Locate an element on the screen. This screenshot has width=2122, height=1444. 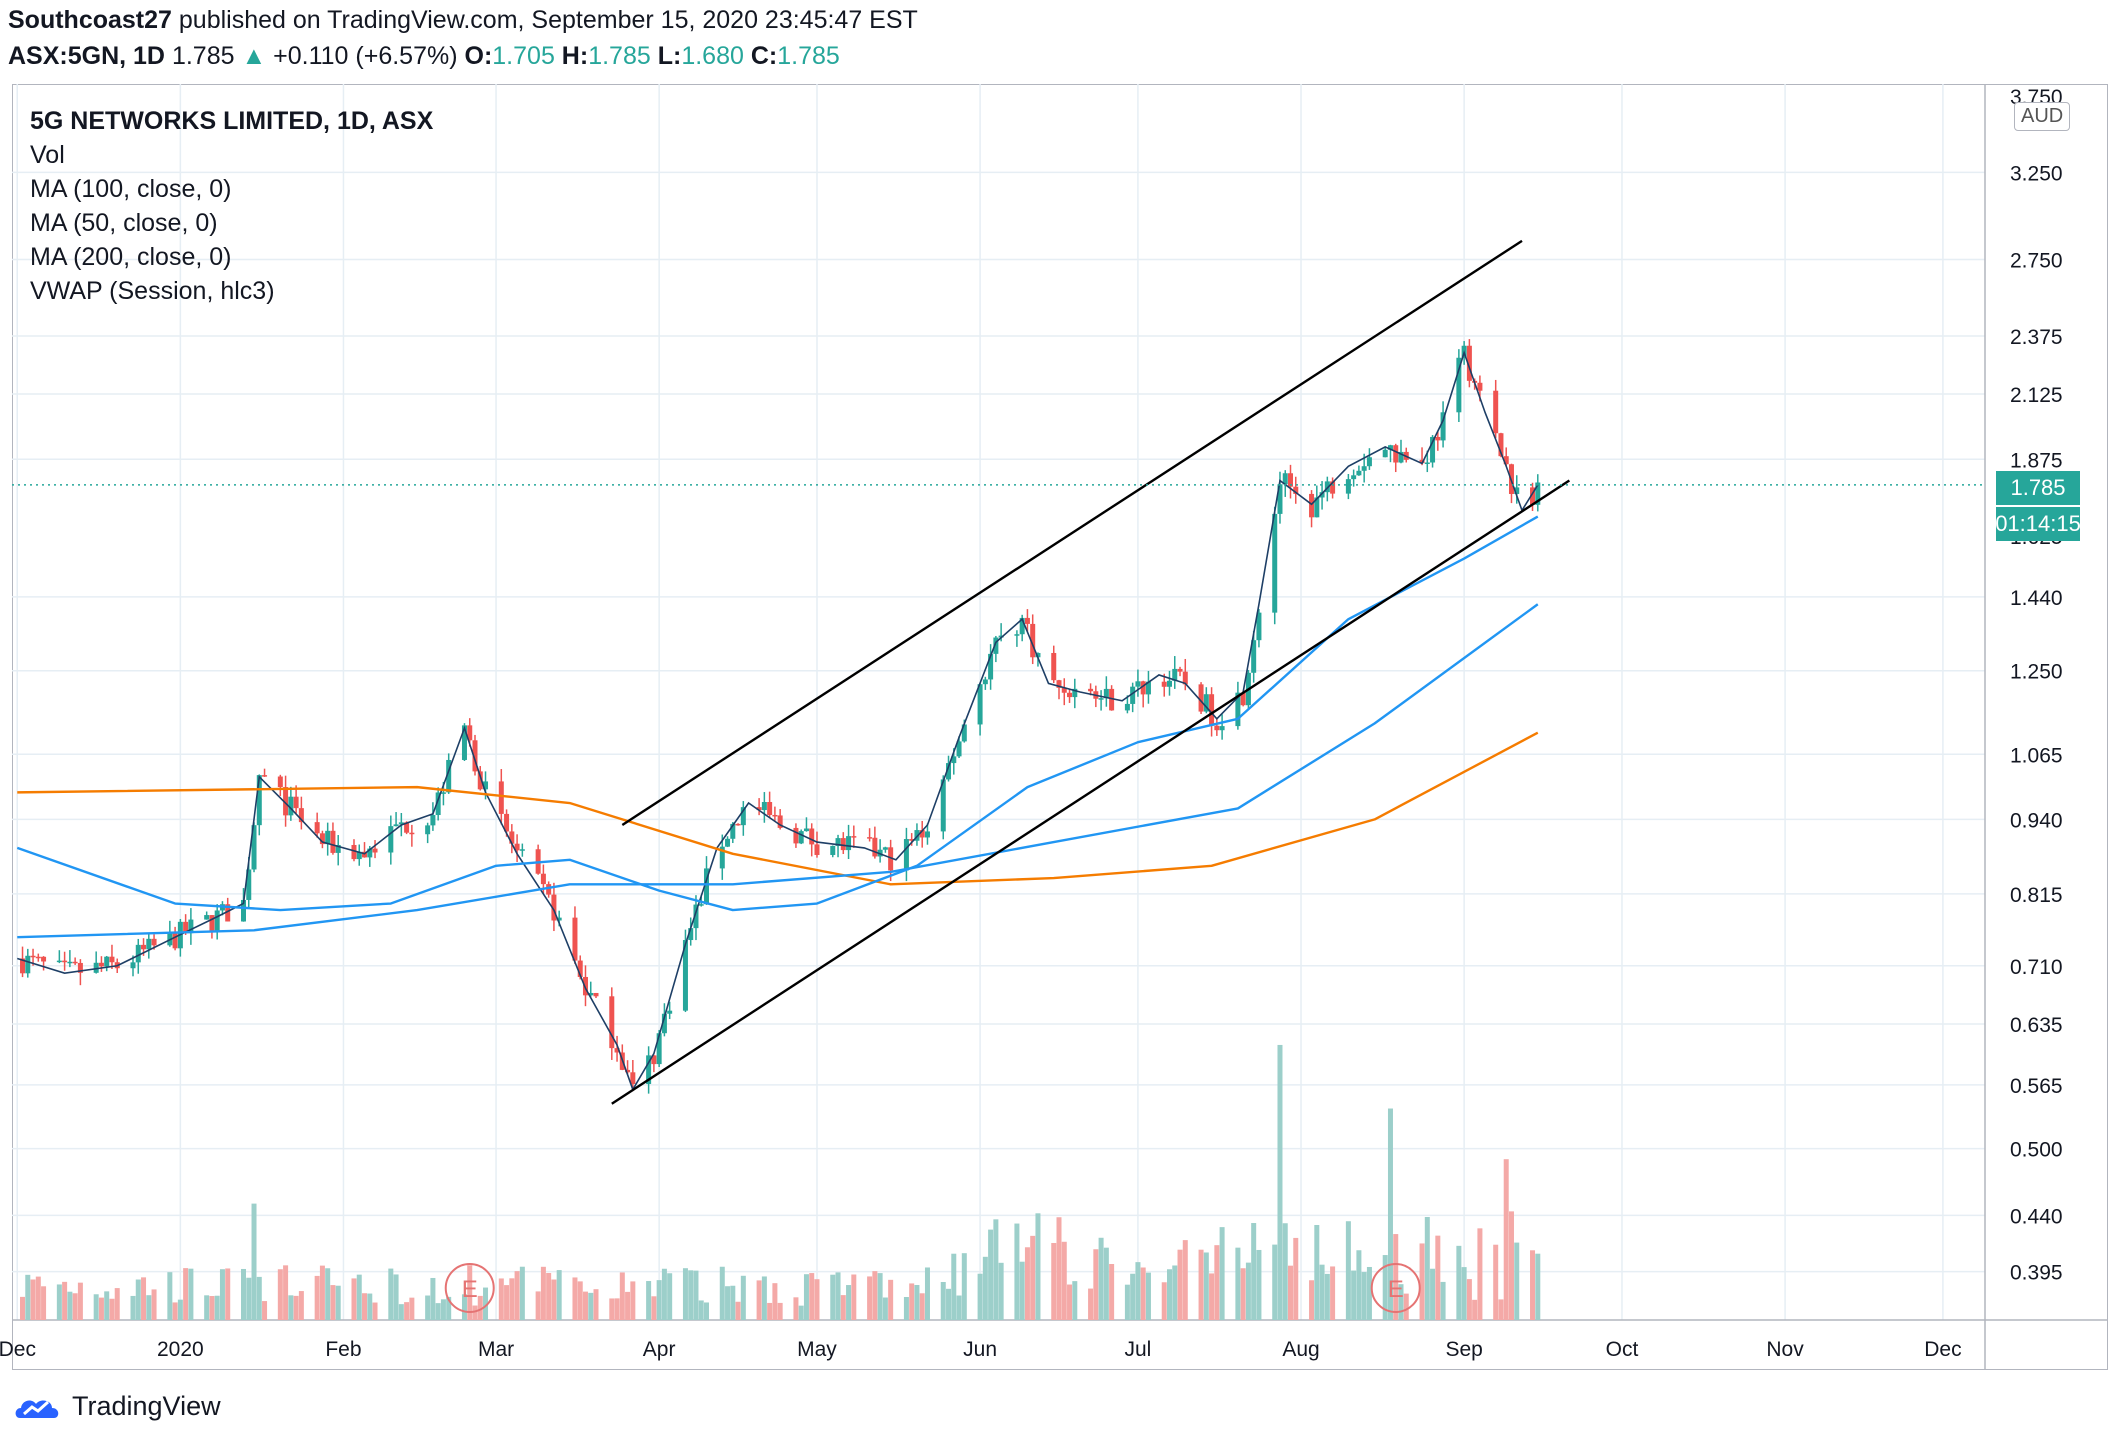
y-tick-label: 0.395 is located at coordinates (2036, 1273).